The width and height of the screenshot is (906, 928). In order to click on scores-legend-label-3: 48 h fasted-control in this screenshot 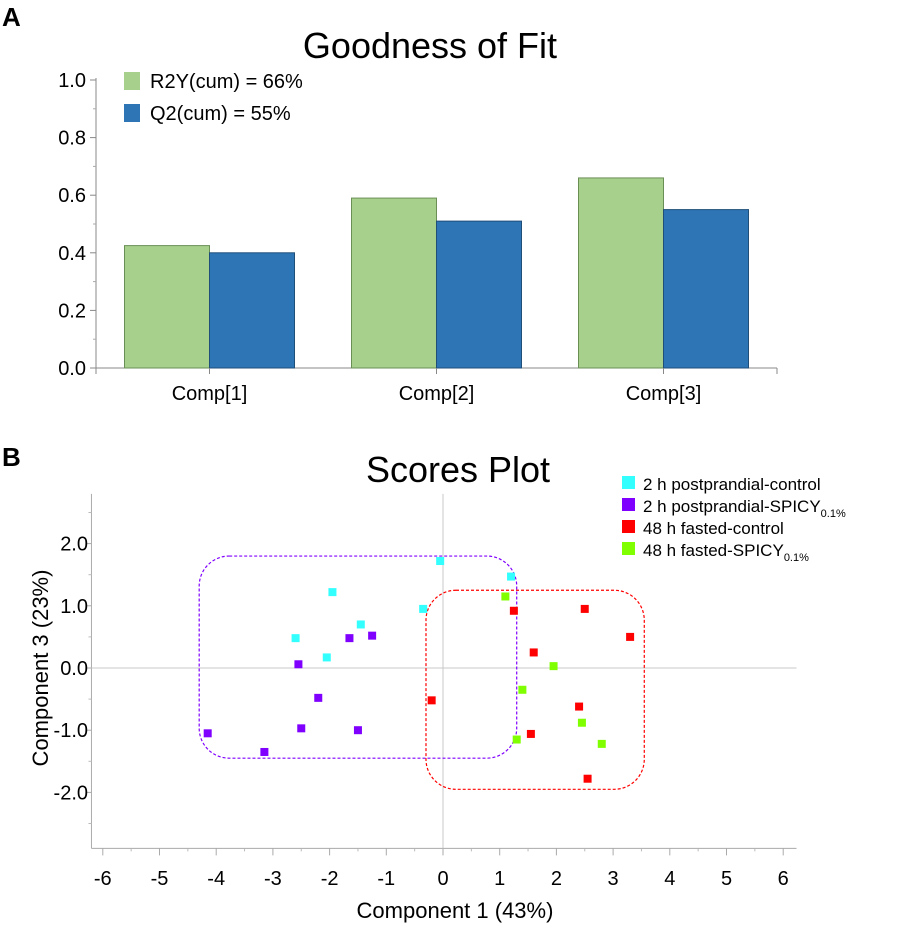, I will do `click(713, 528)`.